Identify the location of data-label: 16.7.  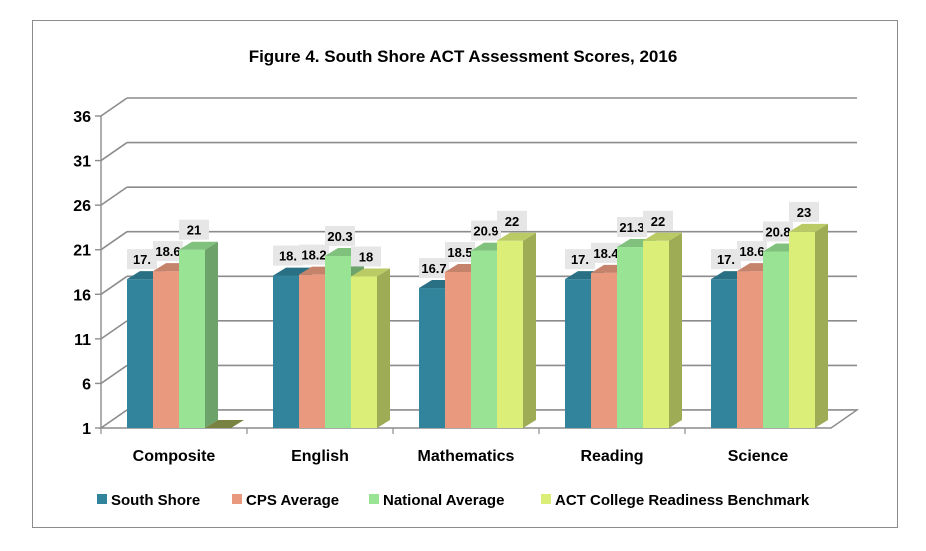
(433, 268).